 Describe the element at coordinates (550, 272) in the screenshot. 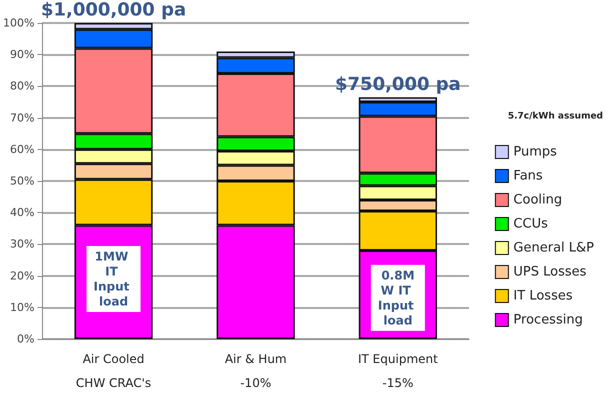

I see `legend-label: UPS Losses` at that location.